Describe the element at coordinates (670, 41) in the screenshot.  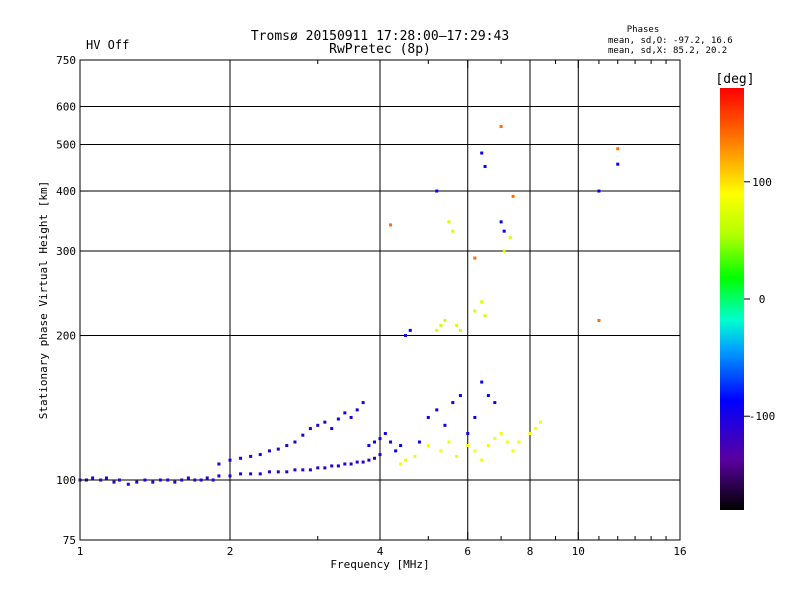
I see `phases-o-stats: mean, sd,O: -97.2, 16.6` at that location.